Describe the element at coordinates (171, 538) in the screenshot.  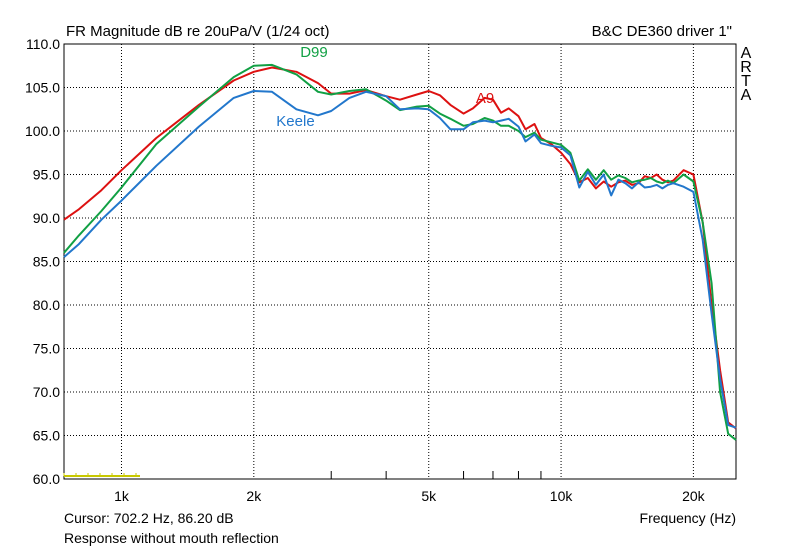
I see `footer-note: Response without mouth reflection` at that location.